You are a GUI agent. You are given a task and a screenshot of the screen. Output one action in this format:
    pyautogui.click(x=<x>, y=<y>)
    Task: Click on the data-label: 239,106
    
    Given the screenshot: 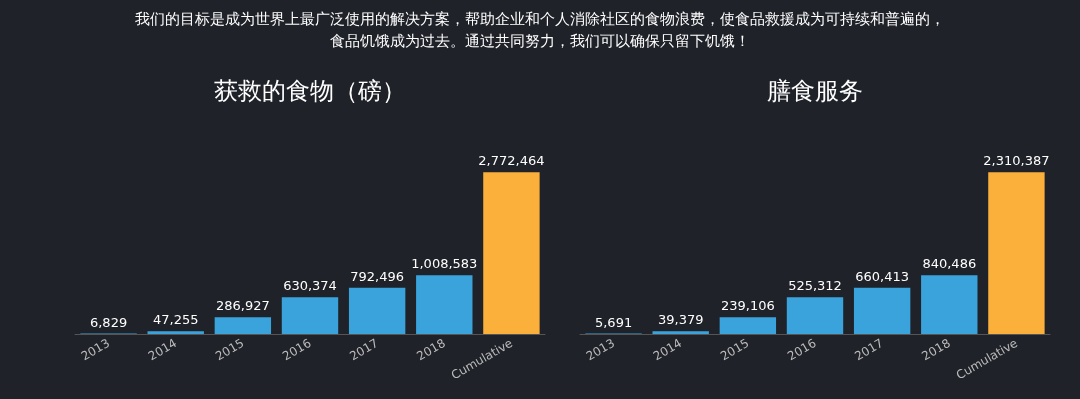 What is the action you would take?
    pyautogui.click(x=747, y=306)
    